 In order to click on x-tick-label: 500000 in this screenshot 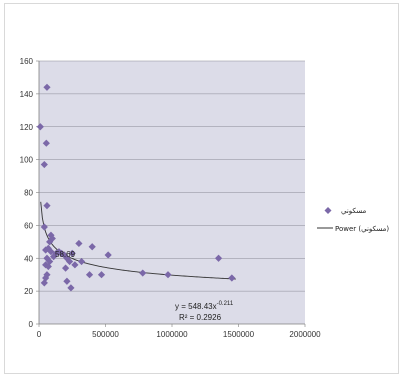, I will do `click(105, 334)`.